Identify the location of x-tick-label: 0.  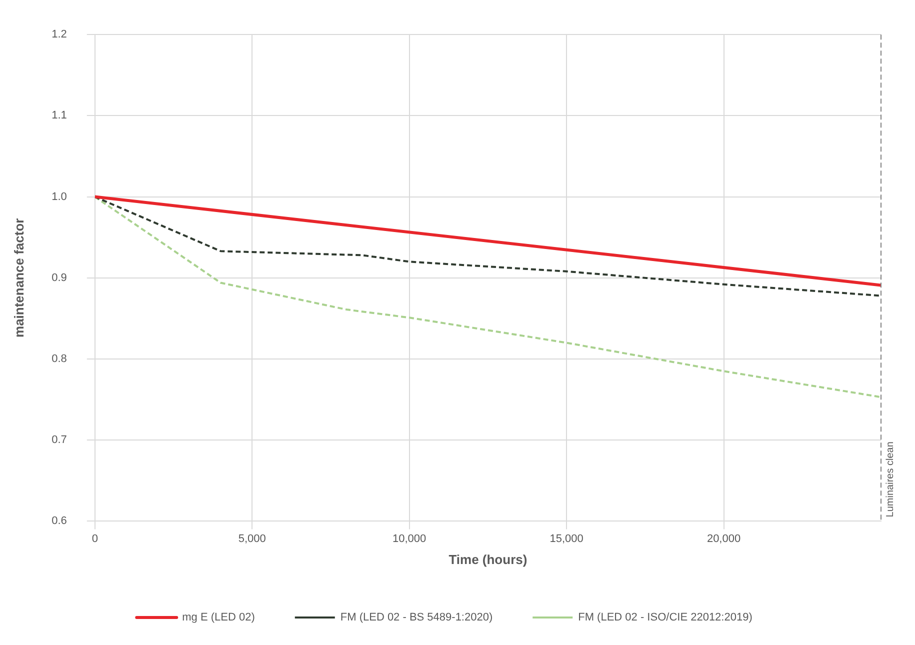
(95, 538).